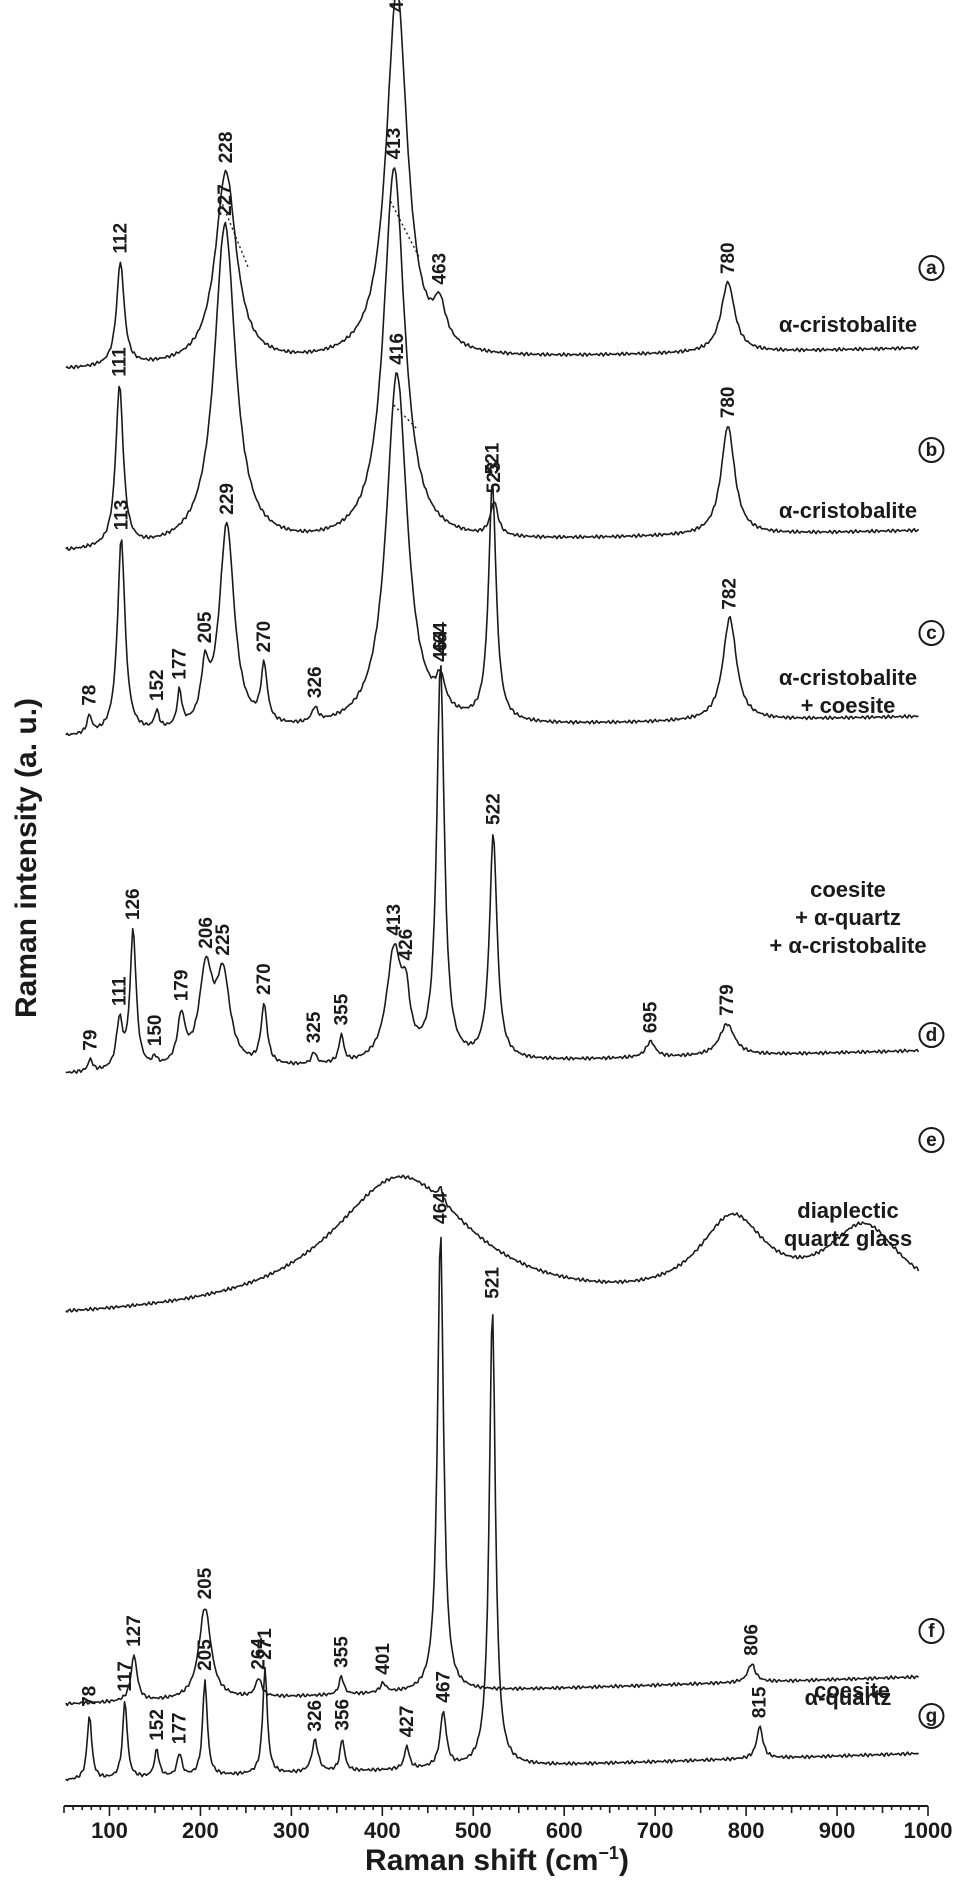 The image size is (959, 1889). Describe the element at coordinates (90, 1696) in the screenshot. I see `peak-label-g-78: 78` at that location.